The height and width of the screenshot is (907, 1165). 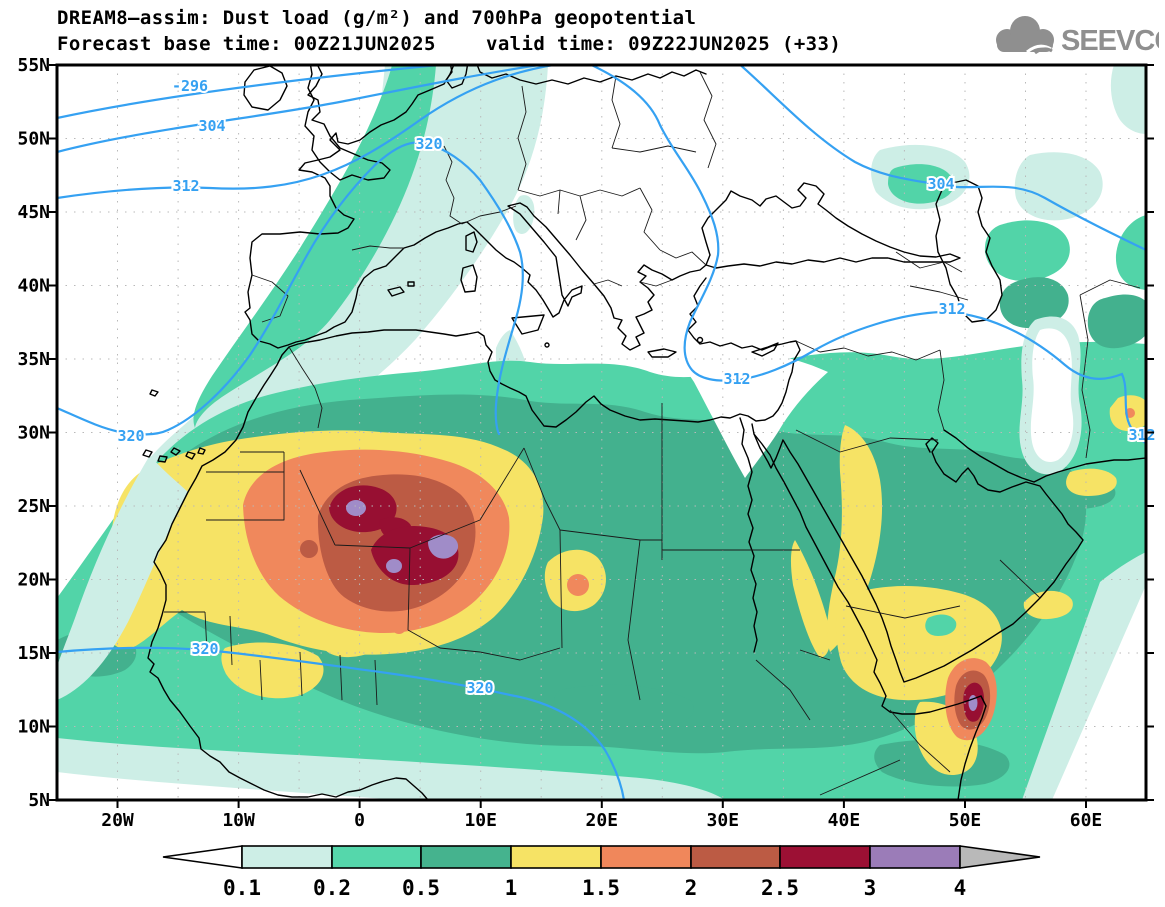 I want to click on coast-iran-gulf, so click(x=1044, y=456).